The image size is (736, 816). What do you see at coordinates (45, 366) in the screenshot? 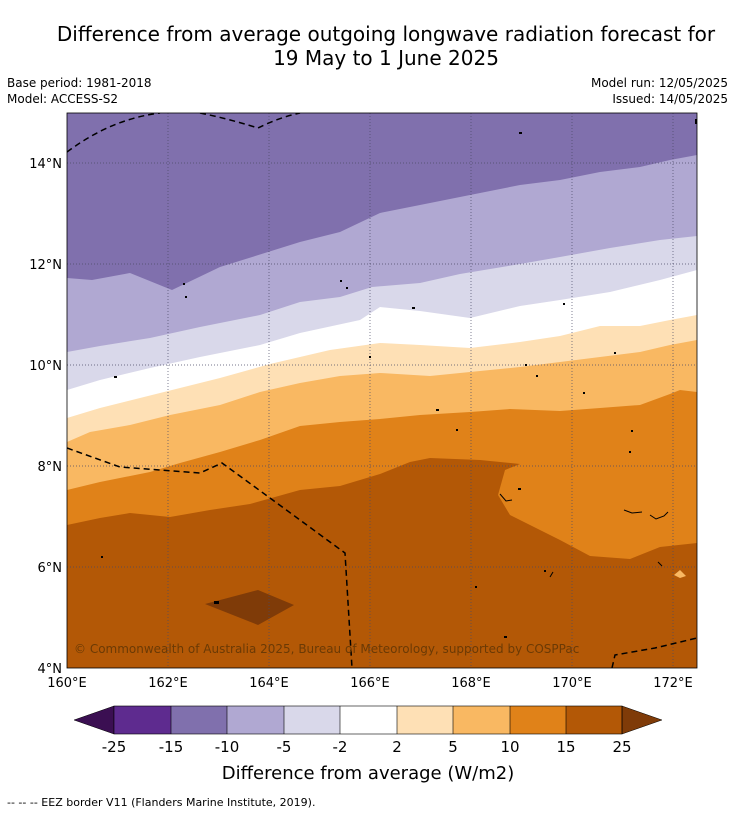
I see `y-tick-10: 10°N` at bounding box center [45, 366].